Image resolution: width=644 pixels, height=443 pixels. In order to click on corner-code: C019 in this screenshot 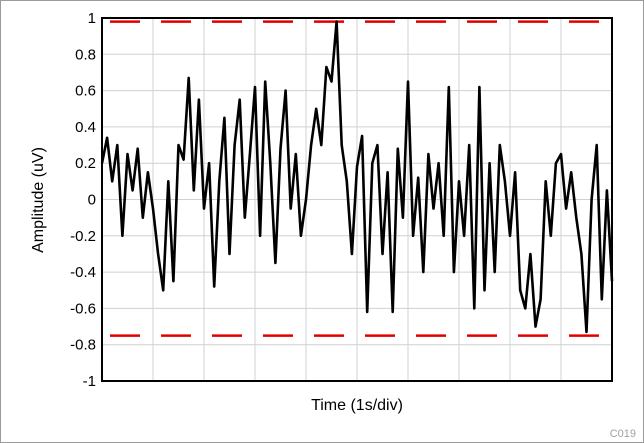, I will do `click(623, 434)`.